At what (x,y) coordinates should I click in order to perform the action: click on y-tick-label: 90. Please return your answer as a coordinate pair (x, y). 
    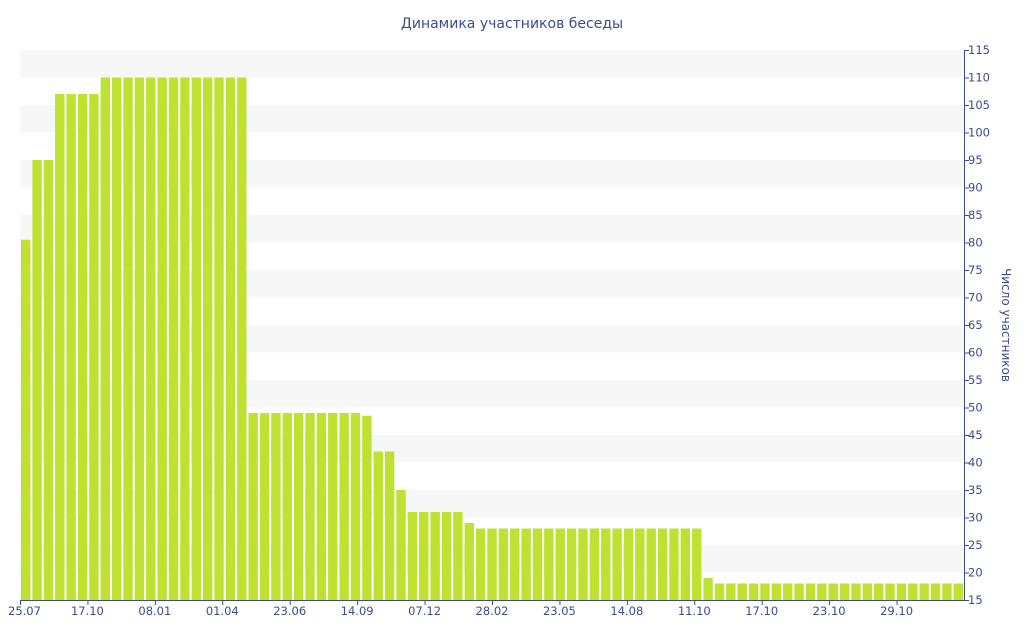
    Looking at the image, I should click on (975, 188).